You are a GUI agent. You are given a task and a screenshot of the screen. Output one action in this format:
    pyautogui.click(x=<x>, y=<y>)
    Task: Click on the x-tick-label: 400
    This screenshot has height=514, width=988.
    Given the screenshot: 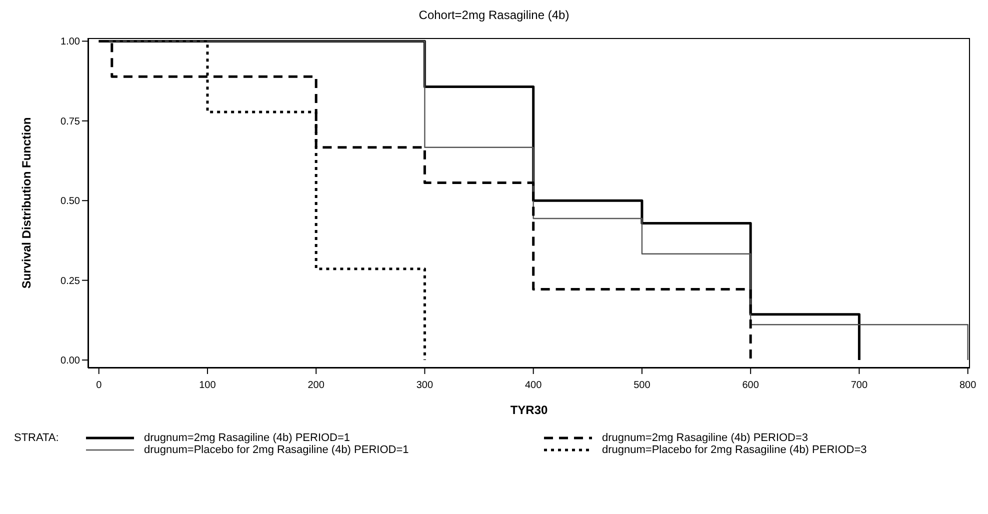 What is the action you would take?
    pyautogui.click(x=533, y=385)
    